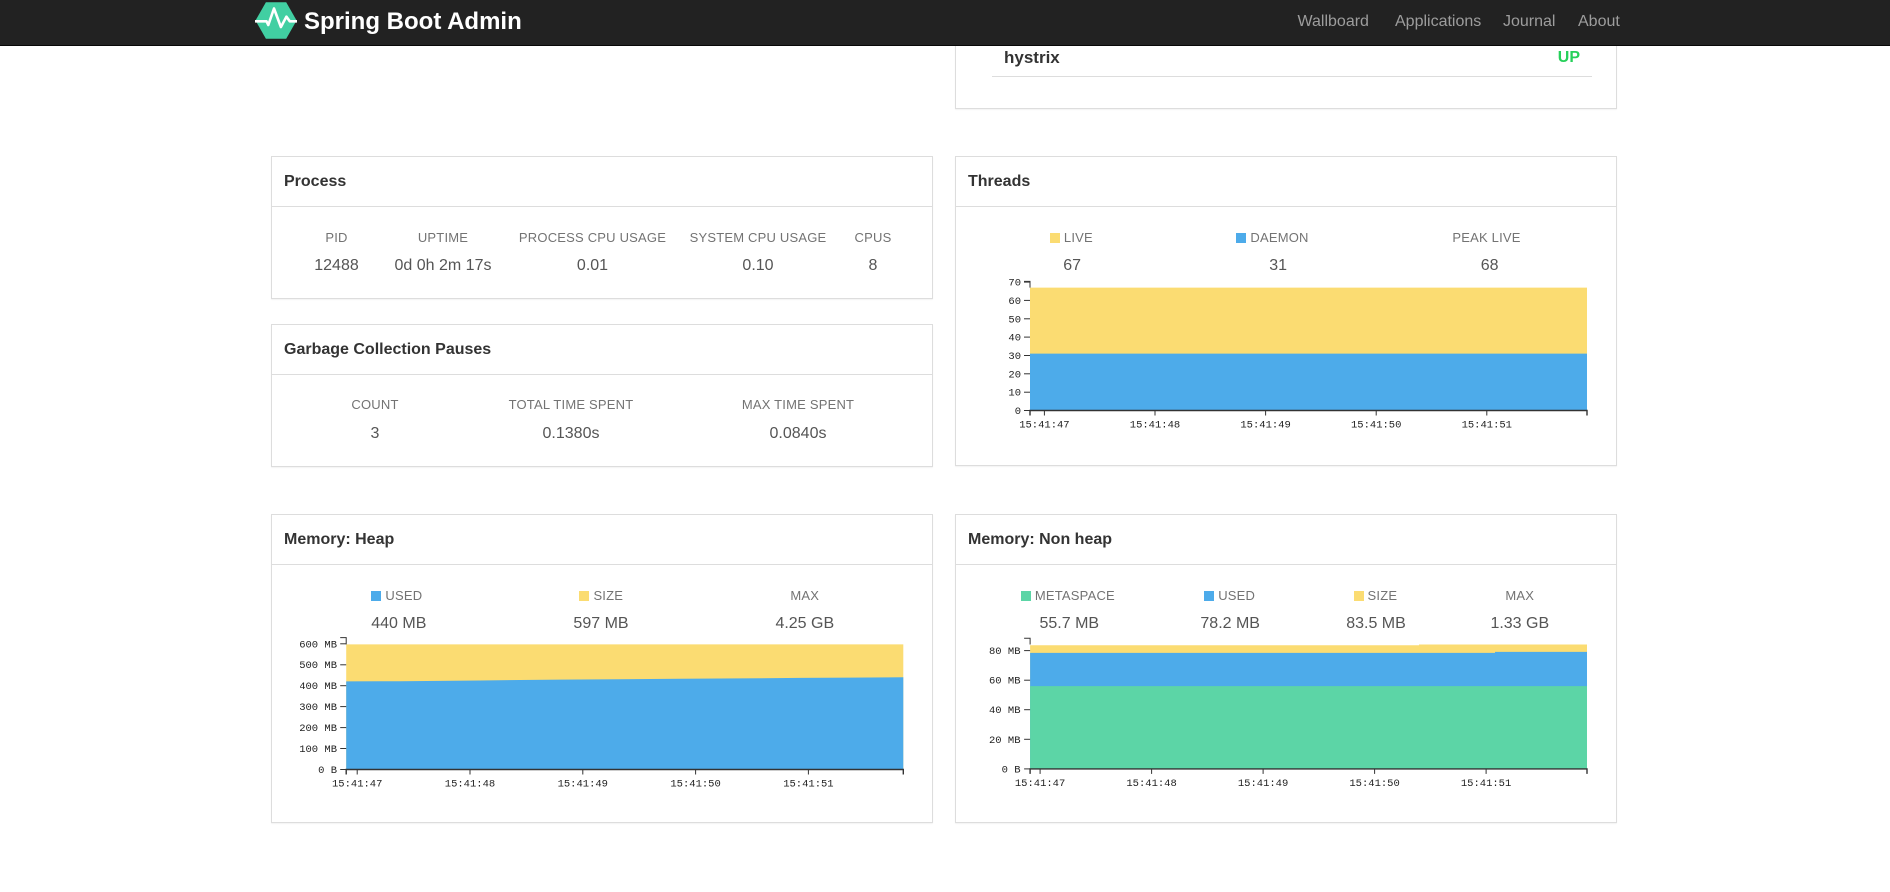  I want to click on svg-text: 40 MB, so click(1005, 711).